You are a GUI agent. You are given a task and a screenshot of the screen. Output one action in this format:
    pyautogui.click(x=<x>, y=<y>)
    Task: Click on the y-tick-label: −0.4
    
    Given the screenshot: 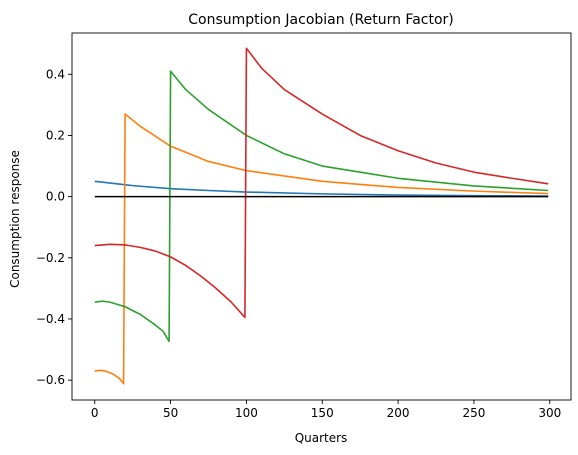 What is the action you would take?
    pyautogui.click(x=50, y=319)
    